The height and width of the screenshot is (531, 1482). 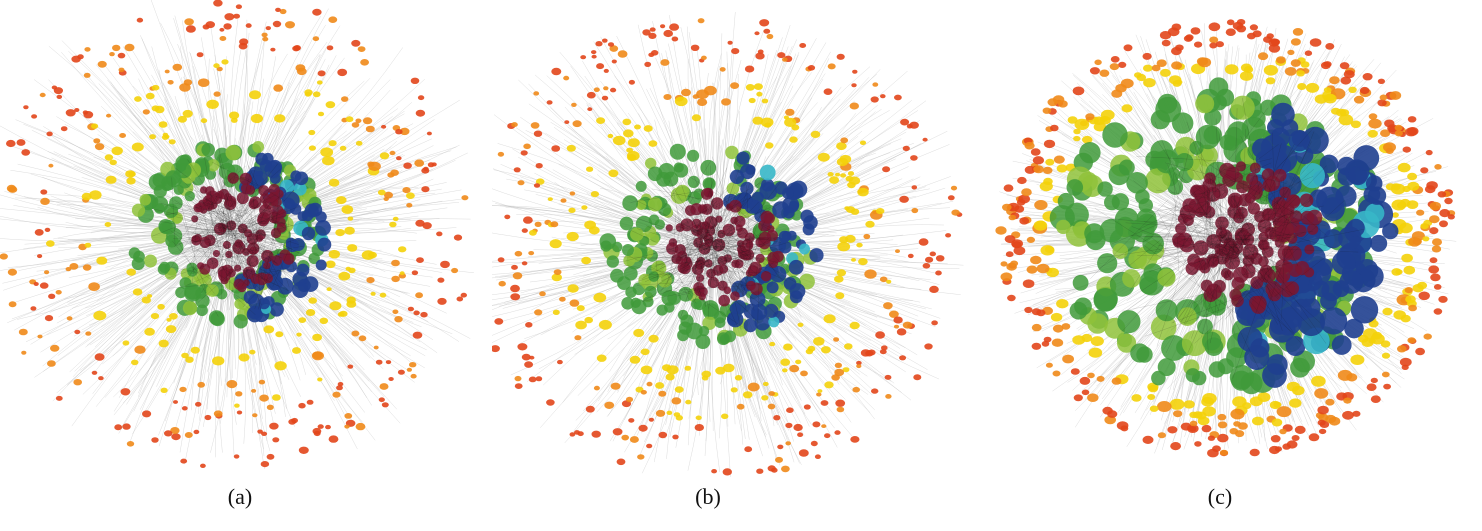 What do you see at coordinates (1220, 496) in the screenshot?
I see `panel-label-c: (c)` at bounding box center [1220, 496].